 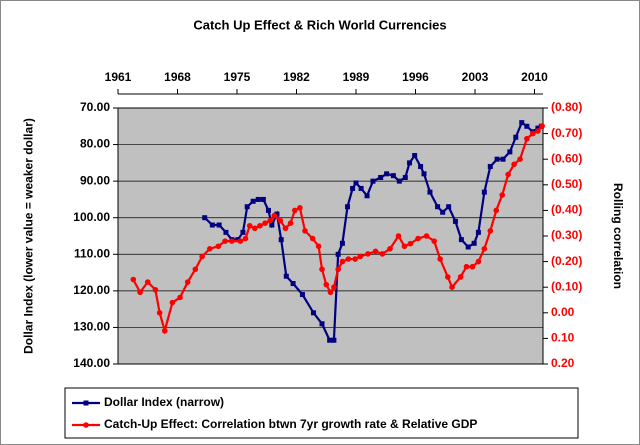 What do you see at coordinates (566, 133) in the screenshot?
I see `y2-tick-label: (0.70)` at bounding box center [566, 133].